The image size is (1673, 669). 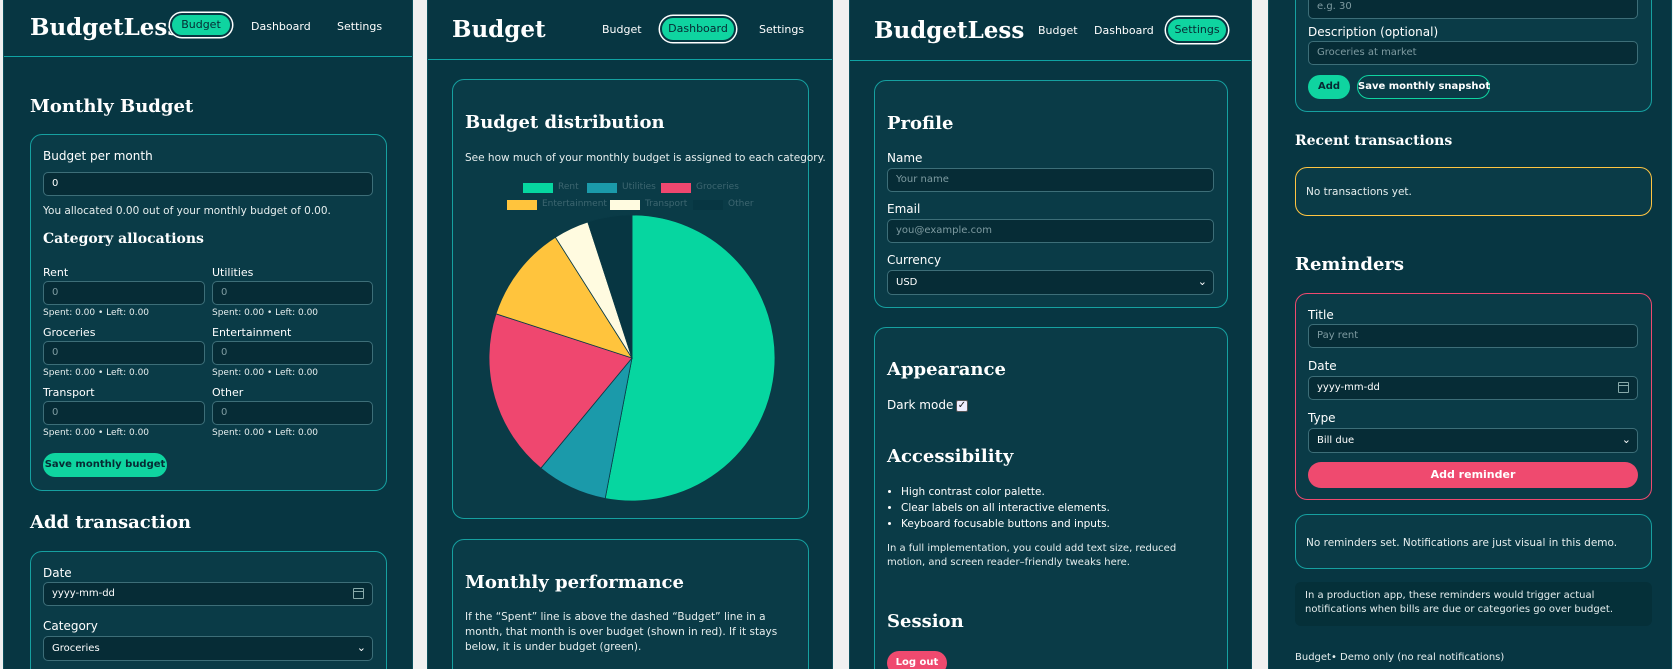 What do you see at coordinates (123, 239) in the screenshot?
I see `category-allocations-title: Category allocations` at bounding box center [123, 239].